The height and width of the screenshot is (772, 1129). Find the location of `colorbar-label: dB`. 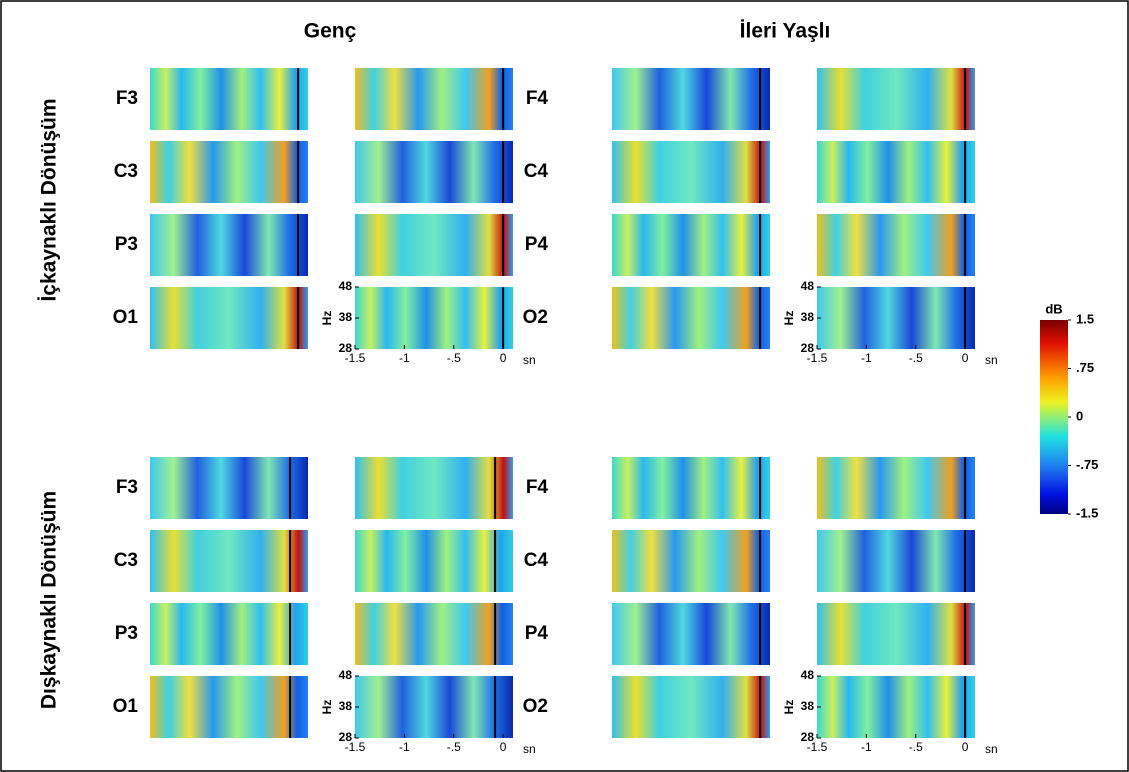

colorbar-label: dB is located at coordinates (1053, 308).